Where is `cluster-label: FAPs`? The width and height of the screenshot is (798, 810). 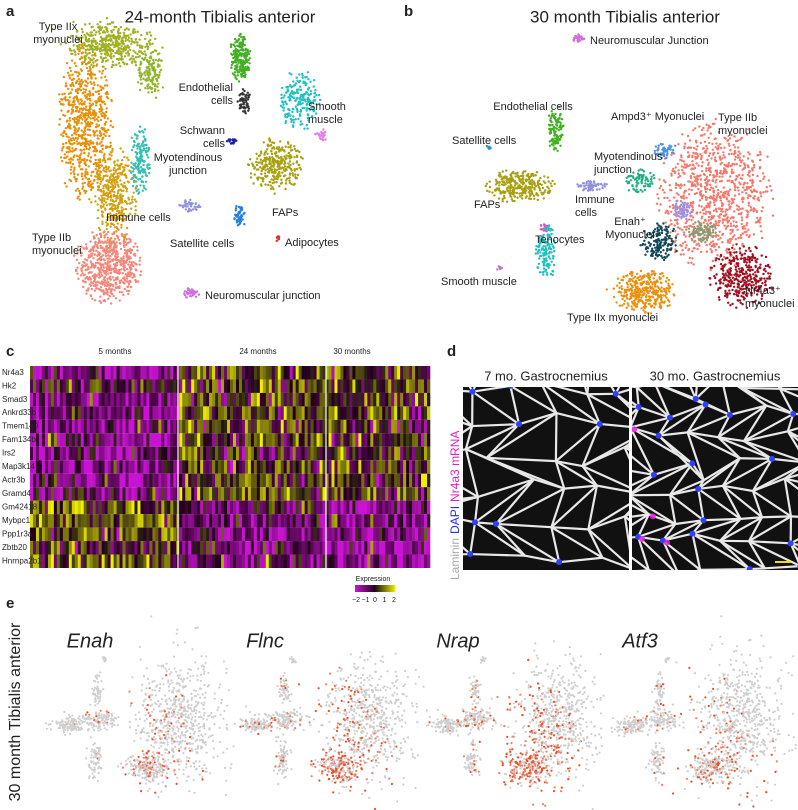 cluster-label: FAPs is located at coordinates (285, 213).